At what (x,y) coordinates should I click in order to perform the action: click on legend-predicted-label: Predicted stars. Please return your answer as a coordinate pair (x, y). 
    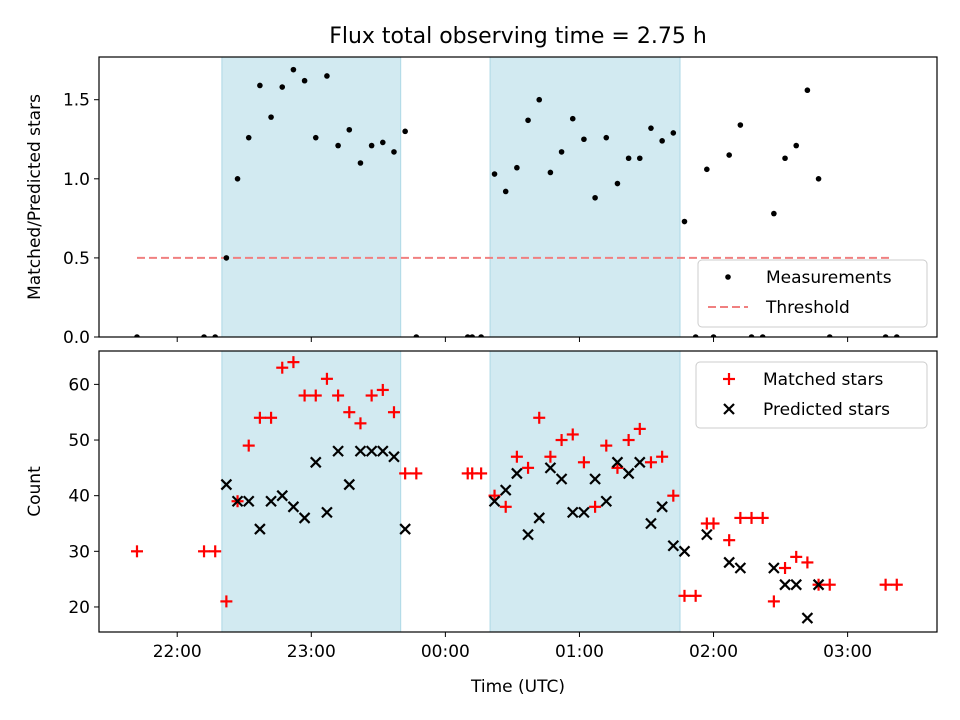
    Looking at the image, I should click on (826, 410).